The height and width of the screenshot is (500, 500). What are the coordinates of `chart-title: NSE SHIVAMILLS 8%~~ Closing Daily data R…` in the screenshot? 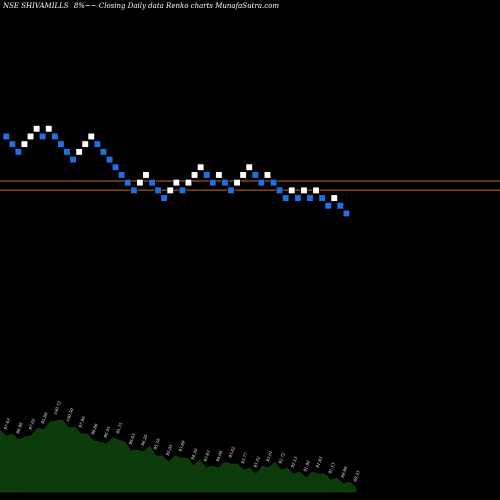 It's located at (140, 6).